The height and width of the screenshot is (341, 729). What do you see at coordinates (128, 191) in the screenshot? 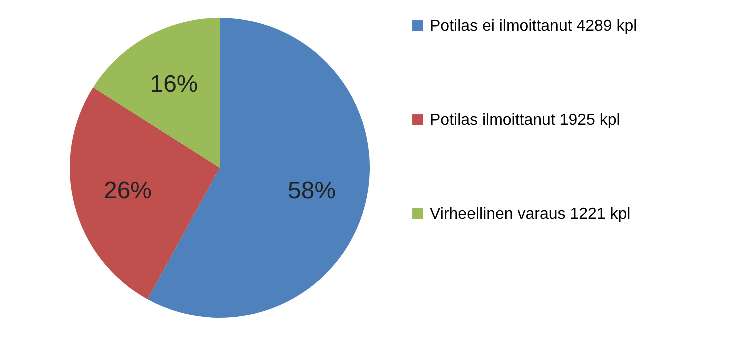
I see `data-label: 26%` at bounding box center [128, 191].